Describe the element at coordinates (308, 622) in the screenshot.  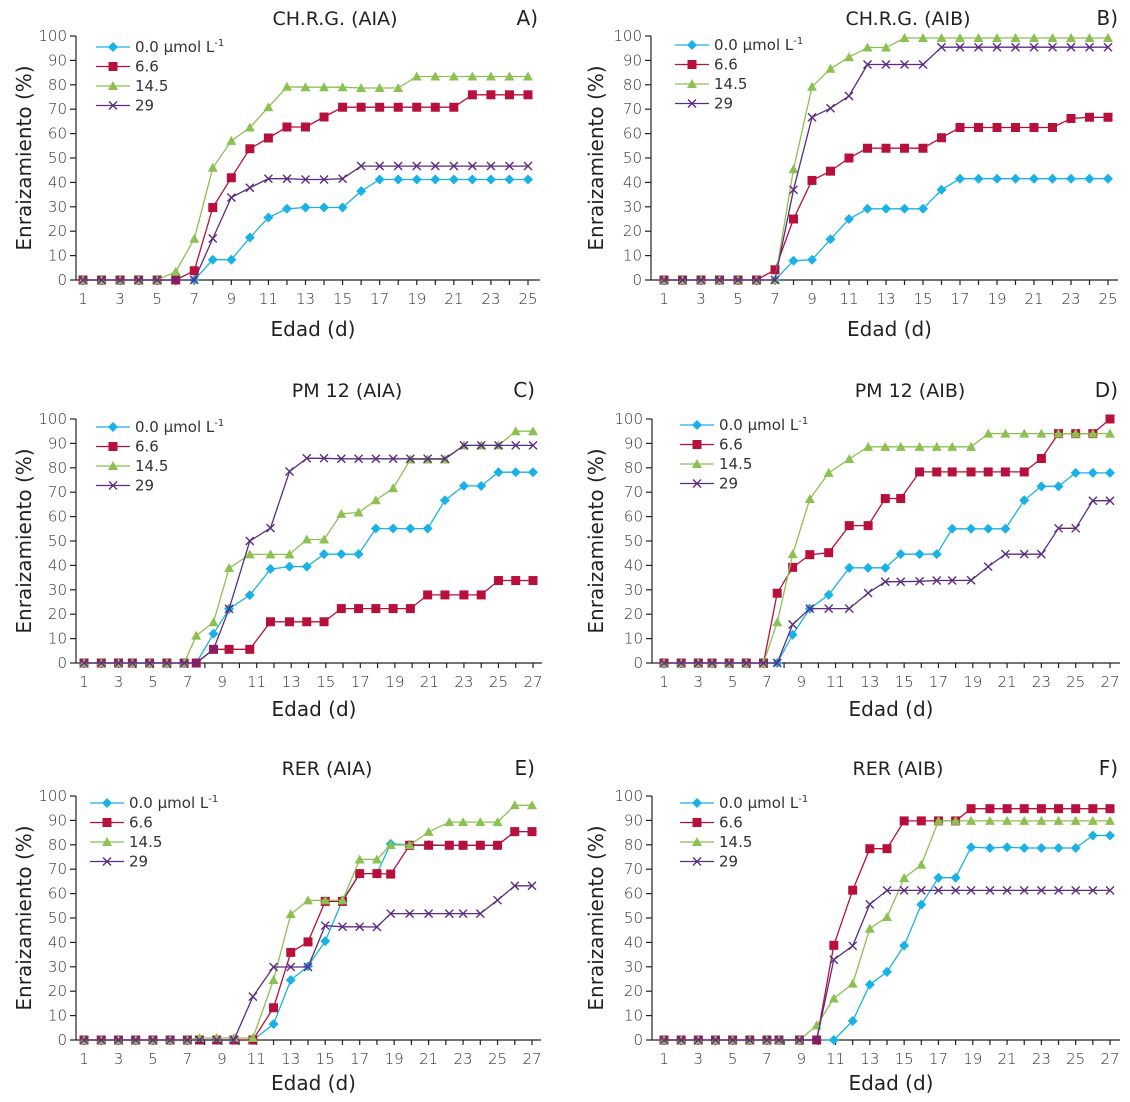
I see `series-6.6` at that location.